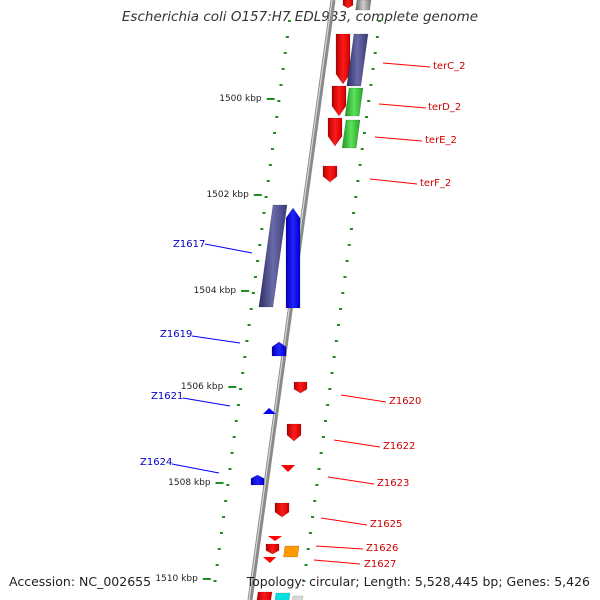 Image resolution: width=600 pixels, height=600 pixels. Describe the element at coordinates (272, 549) in the screenshot. I see `gene-arrow-Z1626` at that location.